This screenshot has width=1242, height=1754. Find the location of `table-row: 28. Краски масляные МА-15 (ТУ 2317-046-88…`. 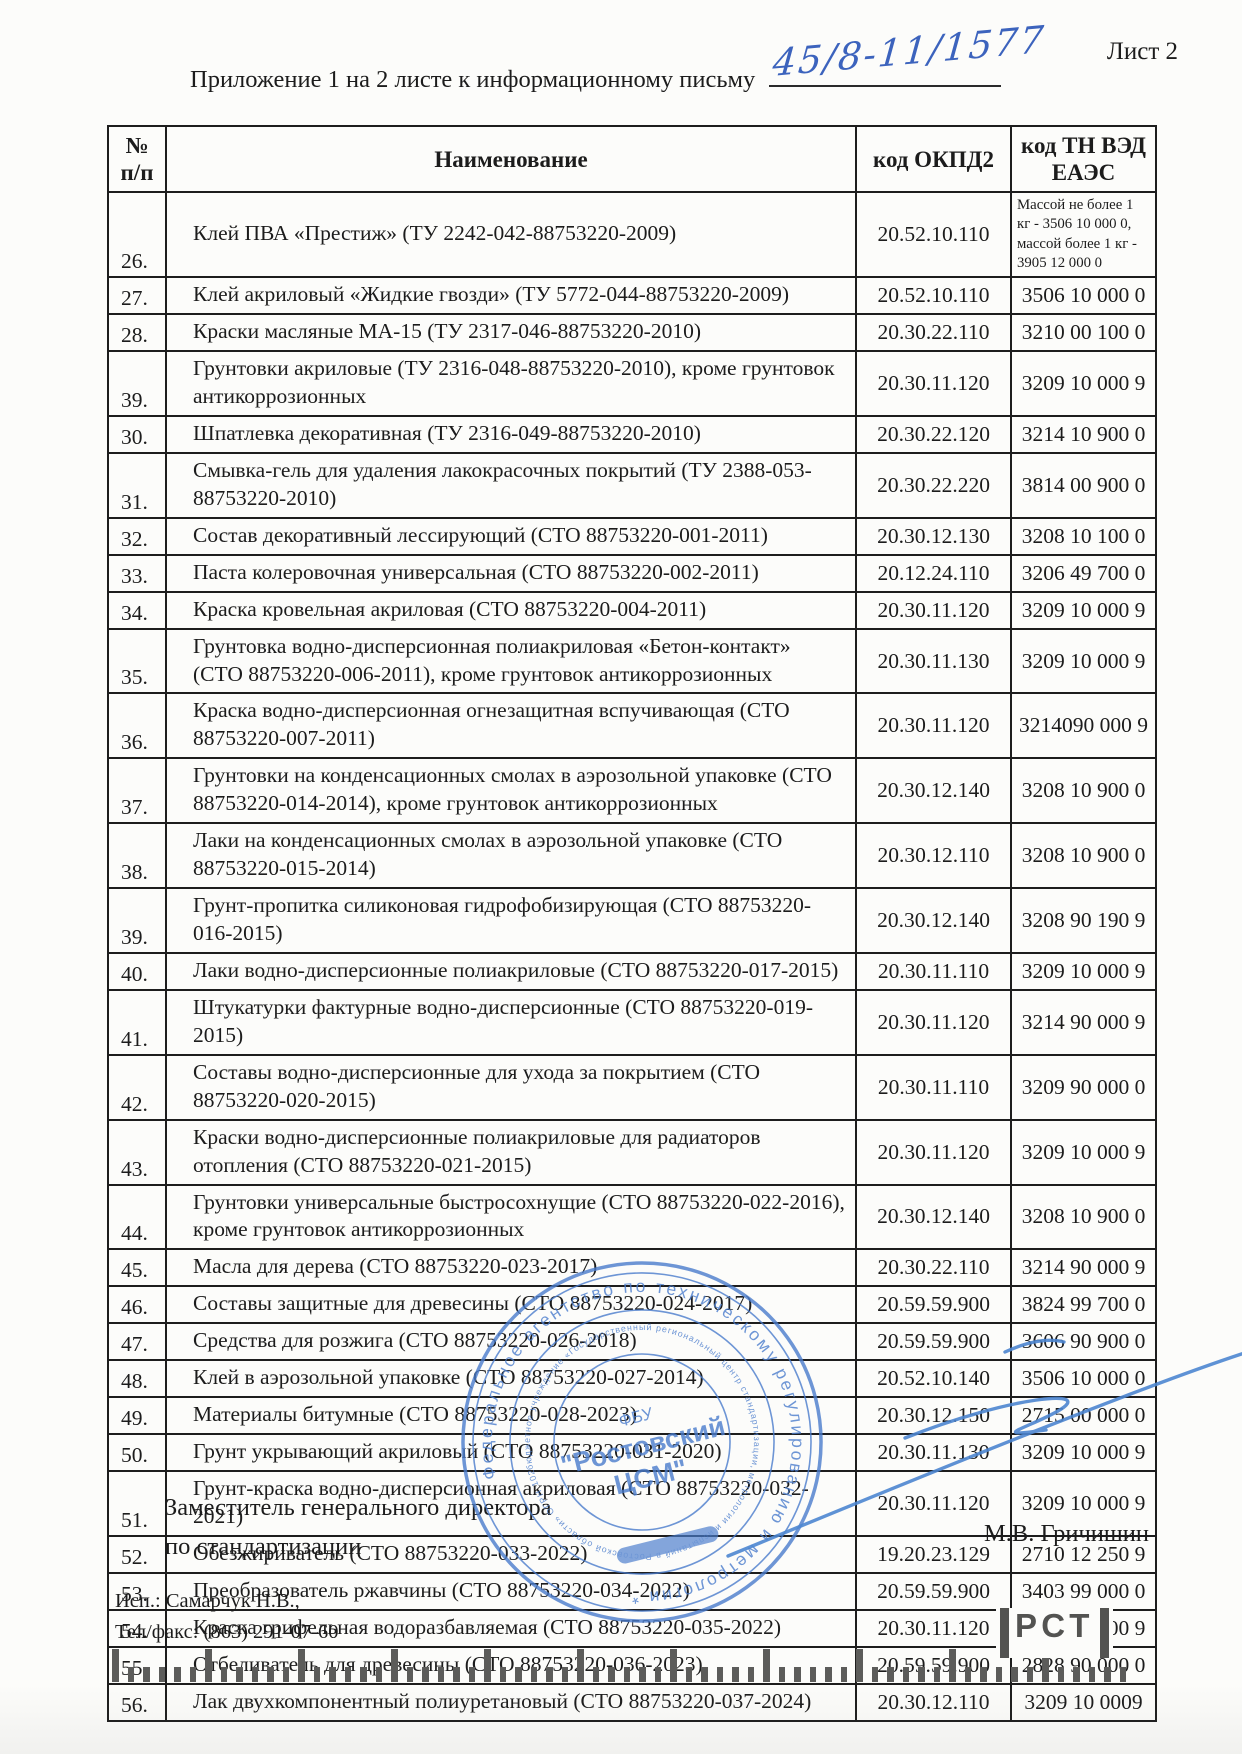

table-row: 28. Краски масляные МА-15 (ТУ 2317-046-88… is located at coordinates (632, 333).